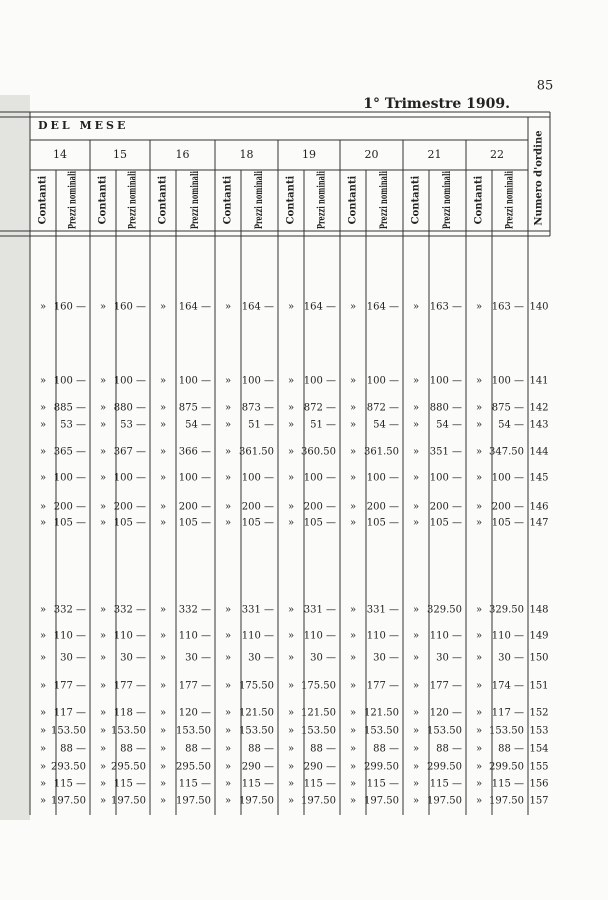  Describe the element at coordinates (538, 784) in the screenshot. I see `row-number: 156` at that location.